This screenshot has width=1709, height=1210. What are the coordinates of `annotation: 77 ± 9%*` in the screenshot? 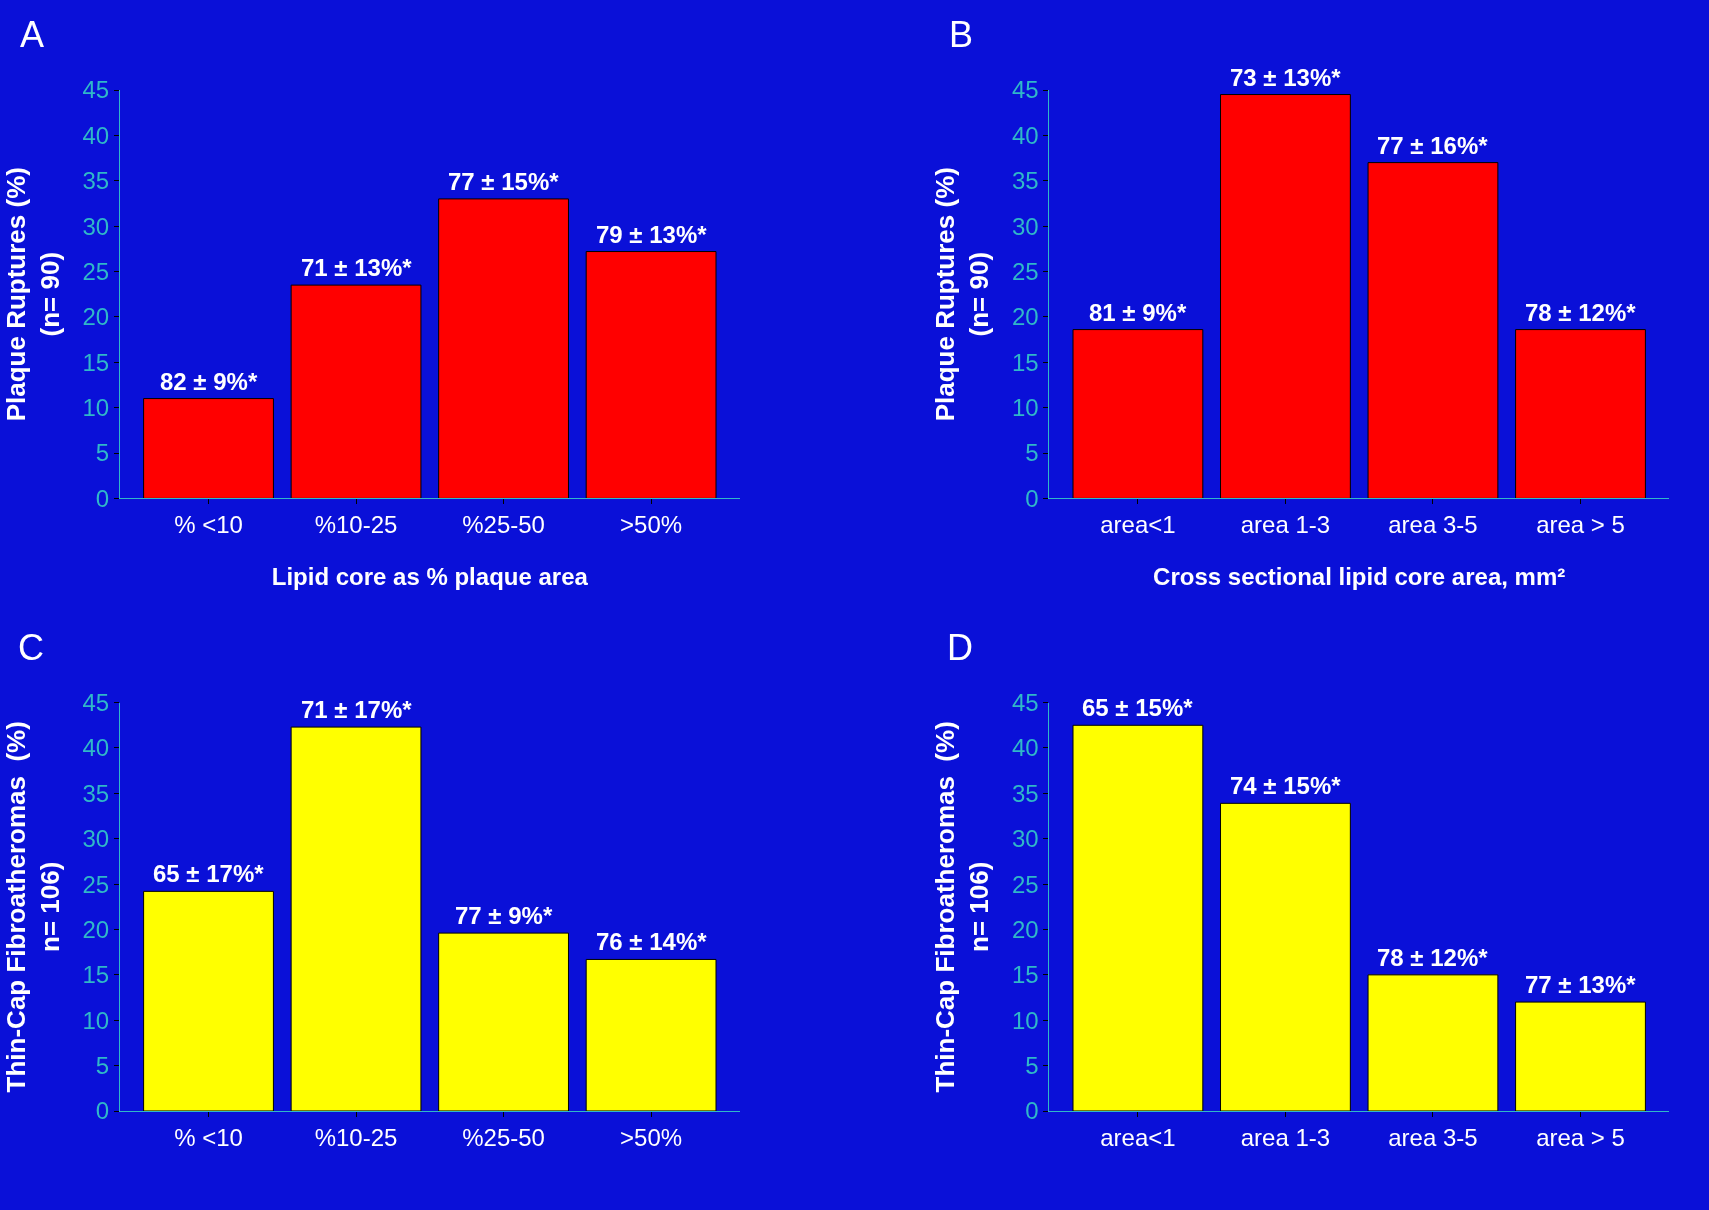 It's located at (504, 915).